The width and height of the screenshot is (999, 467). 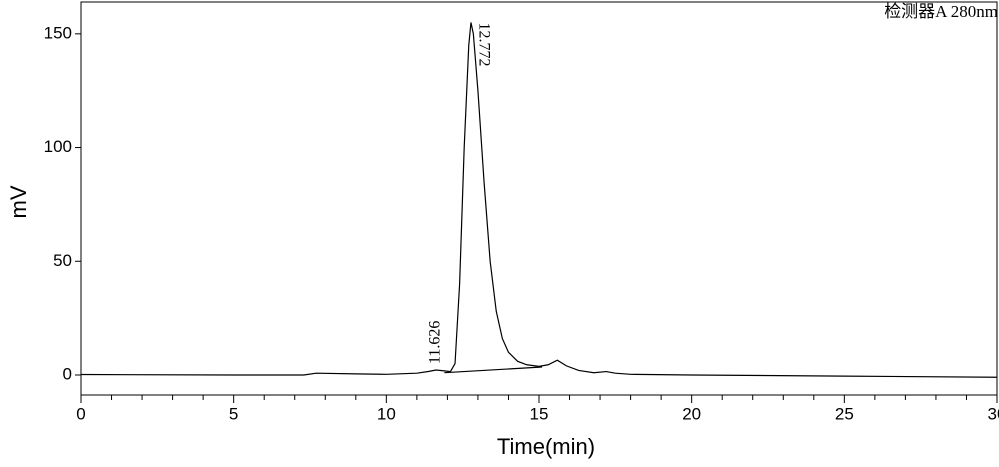 I want to click on y-tick-label: 0, so click(x=67, y=373).